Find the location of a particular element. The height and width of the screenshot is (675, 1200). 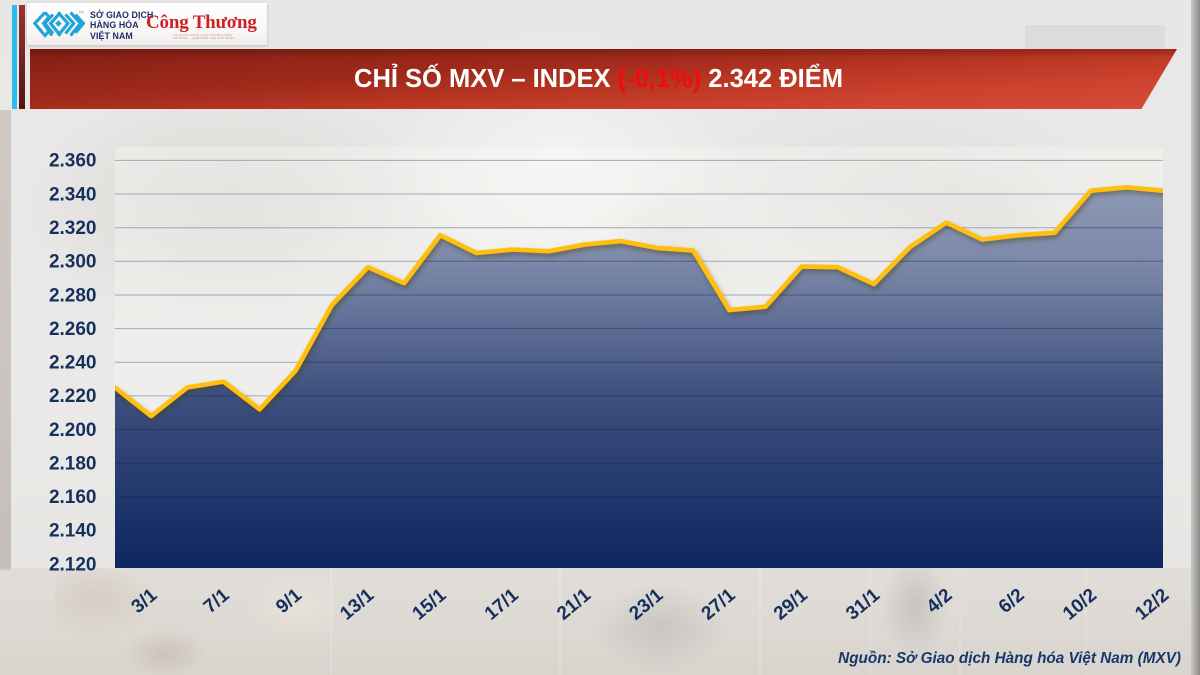

svg-text: 13/1 is located at coordinates (357, 604).